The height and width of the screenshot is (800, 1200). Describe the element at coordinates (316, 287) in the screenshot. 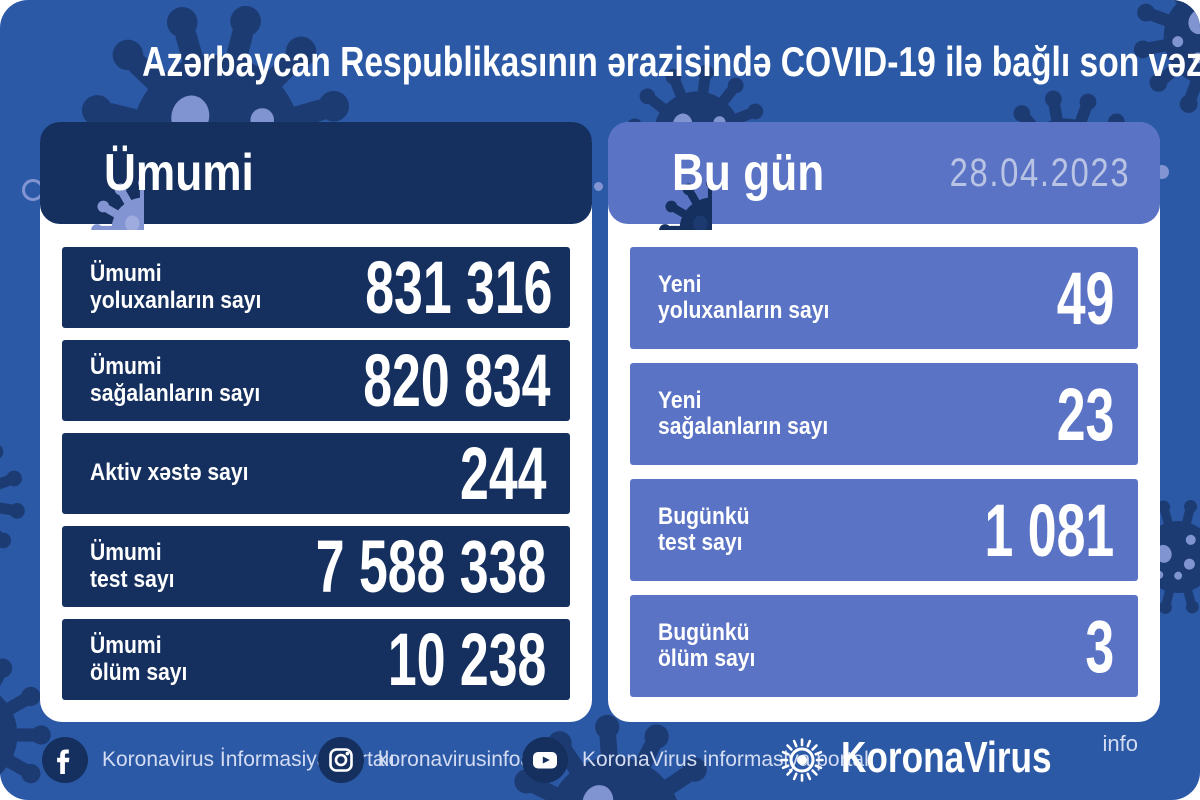

I see `stat-row: Ümumi yoluxanların sayı 831 316` at that location.